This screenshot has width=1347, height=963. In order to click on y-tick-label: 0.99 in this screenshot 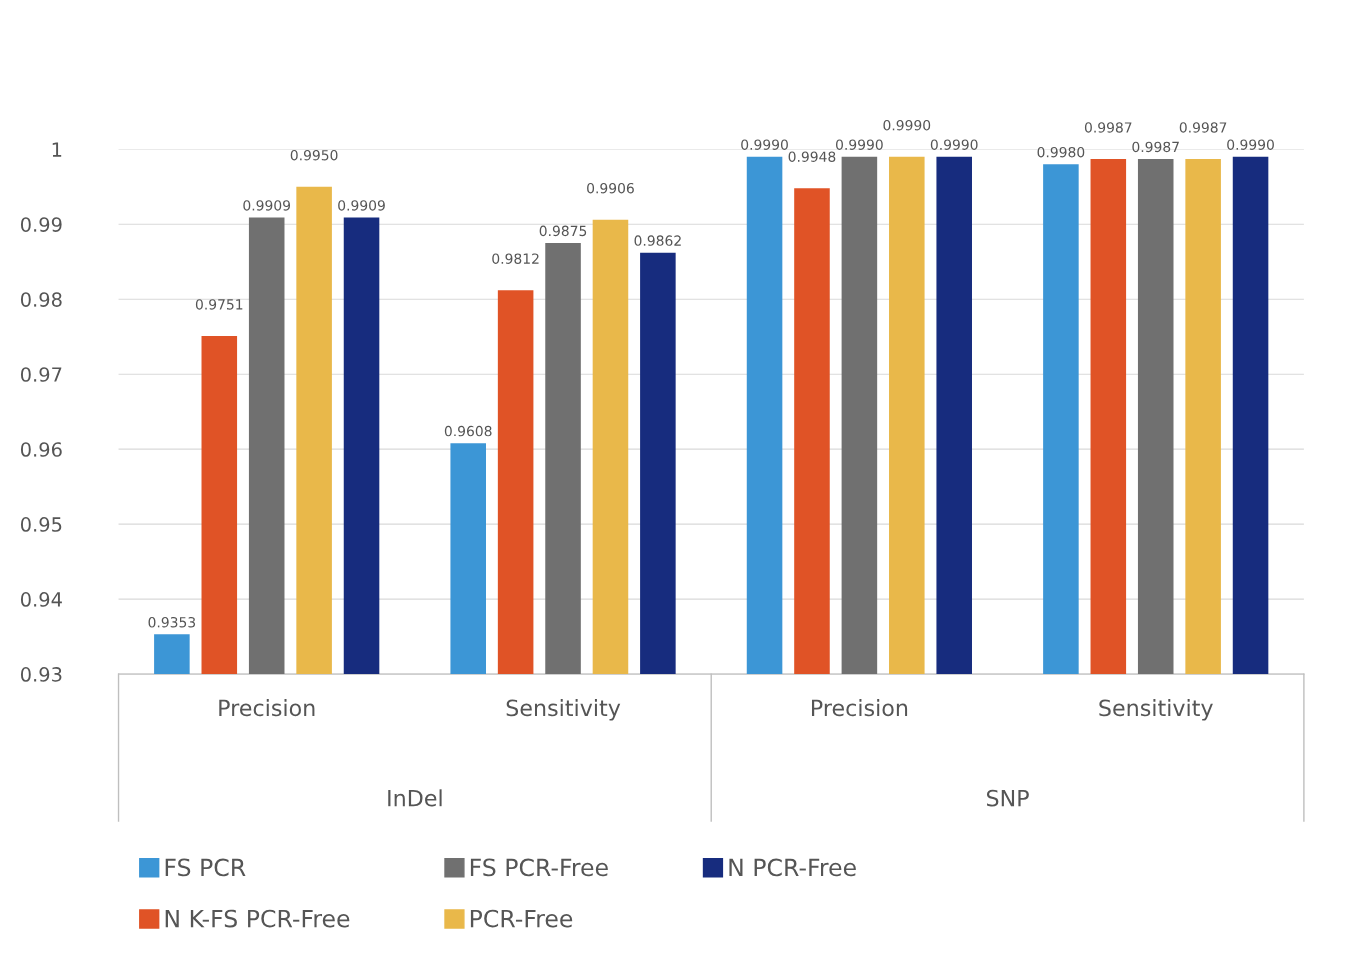, I will do `click(41, 224)`.